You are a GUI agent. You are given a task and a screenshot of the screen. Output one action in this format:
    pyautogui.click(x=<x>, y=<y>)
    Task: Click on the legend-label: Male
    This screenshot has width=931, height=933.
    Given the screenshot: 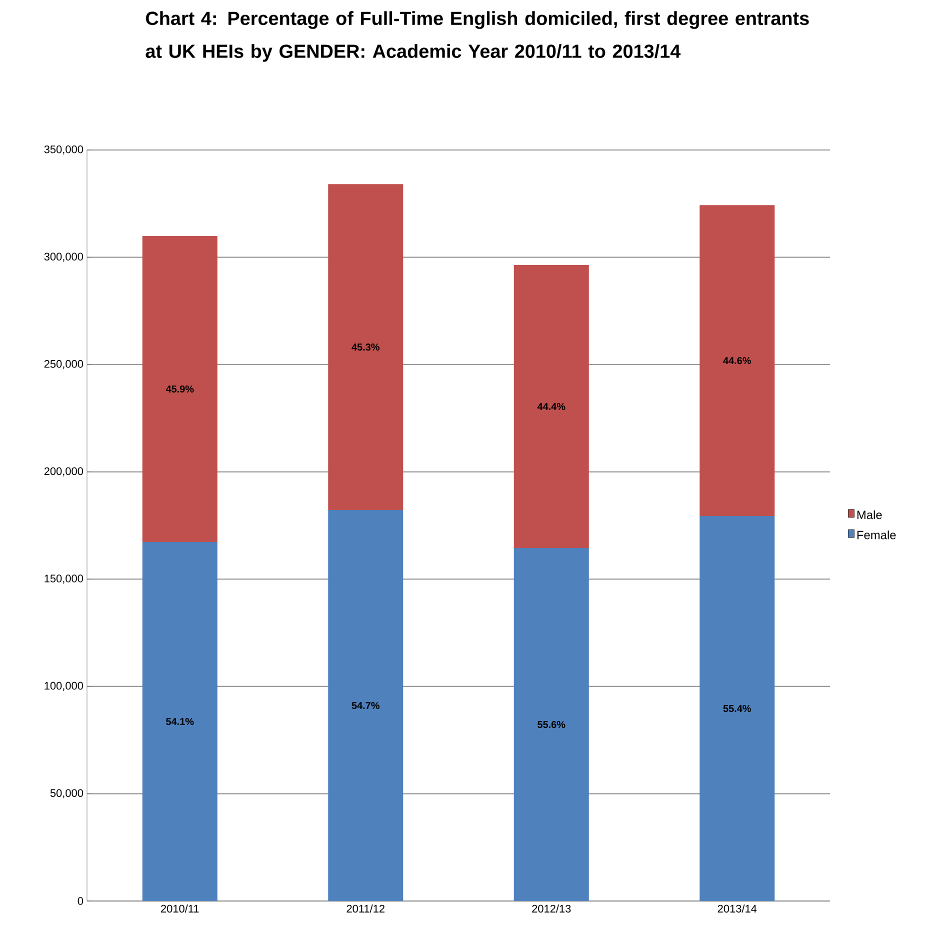 What is the action you would take?
    pyautogui.click(x=869, y=515)
    